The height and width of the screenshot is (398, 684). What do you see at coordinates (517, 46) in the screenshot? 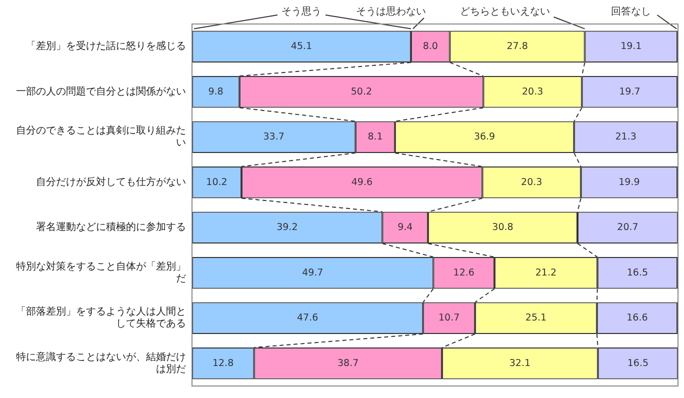
I see `data-label: 27.8` at bounding box center [517, 46].